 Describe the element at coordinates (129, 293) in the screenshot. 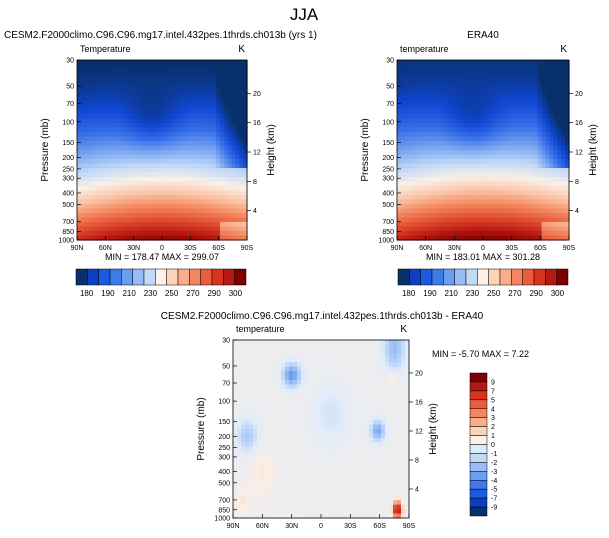

I see `colorbar-label: 210` at that location.